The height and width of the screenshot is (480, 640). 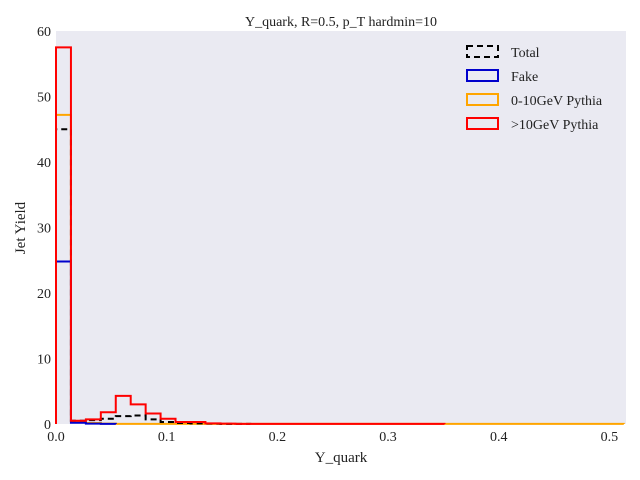 What do you see at coordinates (524, 77) in the screenshot?
I see `legend-label: Fake` at bounding box center [524, 77].